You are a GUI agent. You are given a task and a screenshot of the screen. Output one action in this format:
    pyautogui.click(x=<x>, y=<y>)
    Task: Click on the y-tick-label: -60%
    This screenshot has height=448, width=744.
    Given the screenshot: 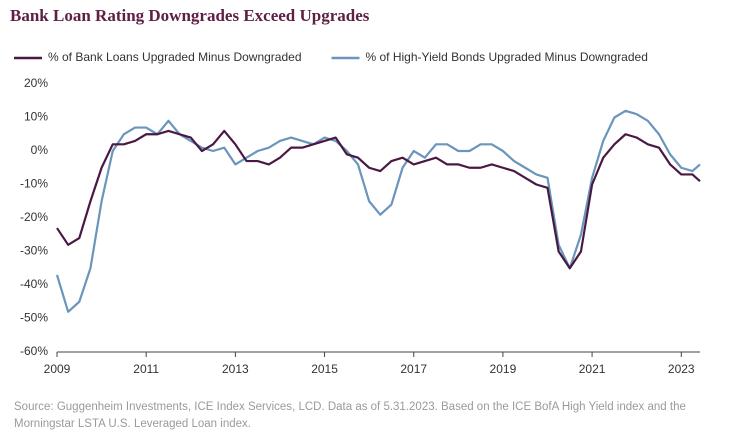 What is the action you would take?
    pyautogui.click(x=34, y=351)
    